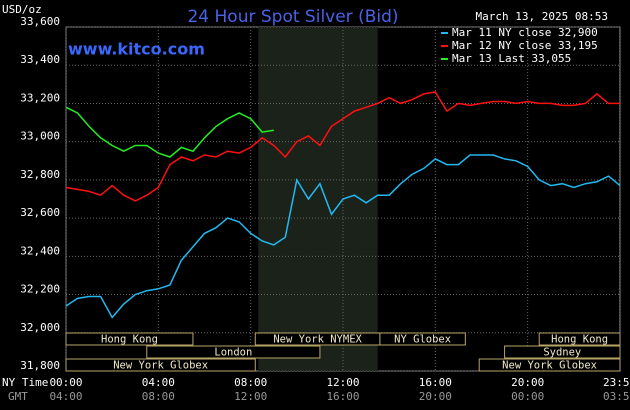 The image size is (630, 410). Describe the element at coordinates (25, 382) in the screenshot. I see `x-row-label: NY Time` at that location.